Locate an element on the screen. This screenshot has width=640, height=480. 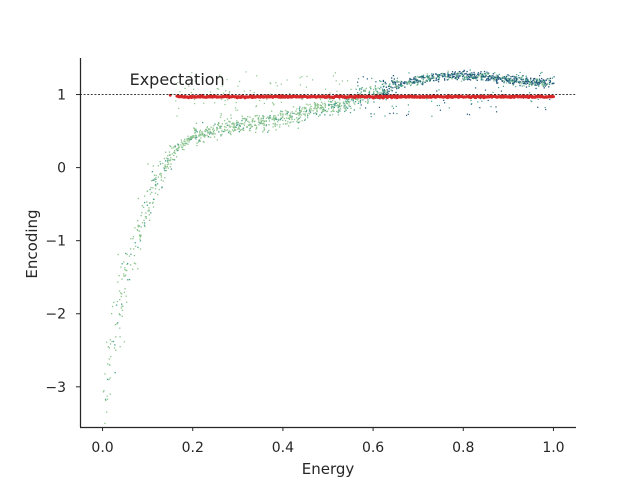
expectation-points is located at coordinates (361, 96).